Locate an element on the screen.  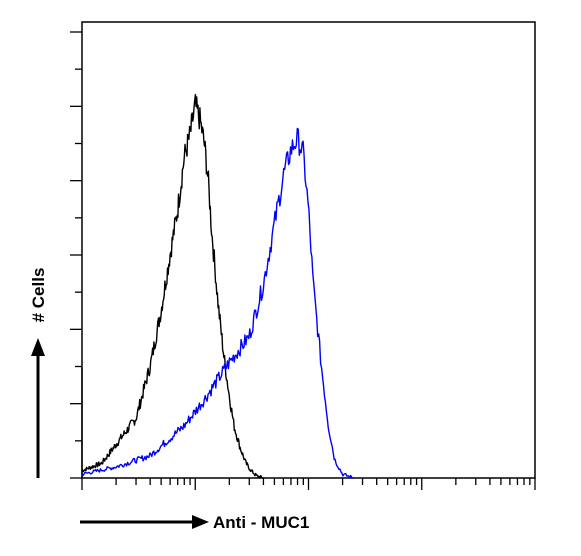
y-axis-arrow is located at coordinates (38, 408).